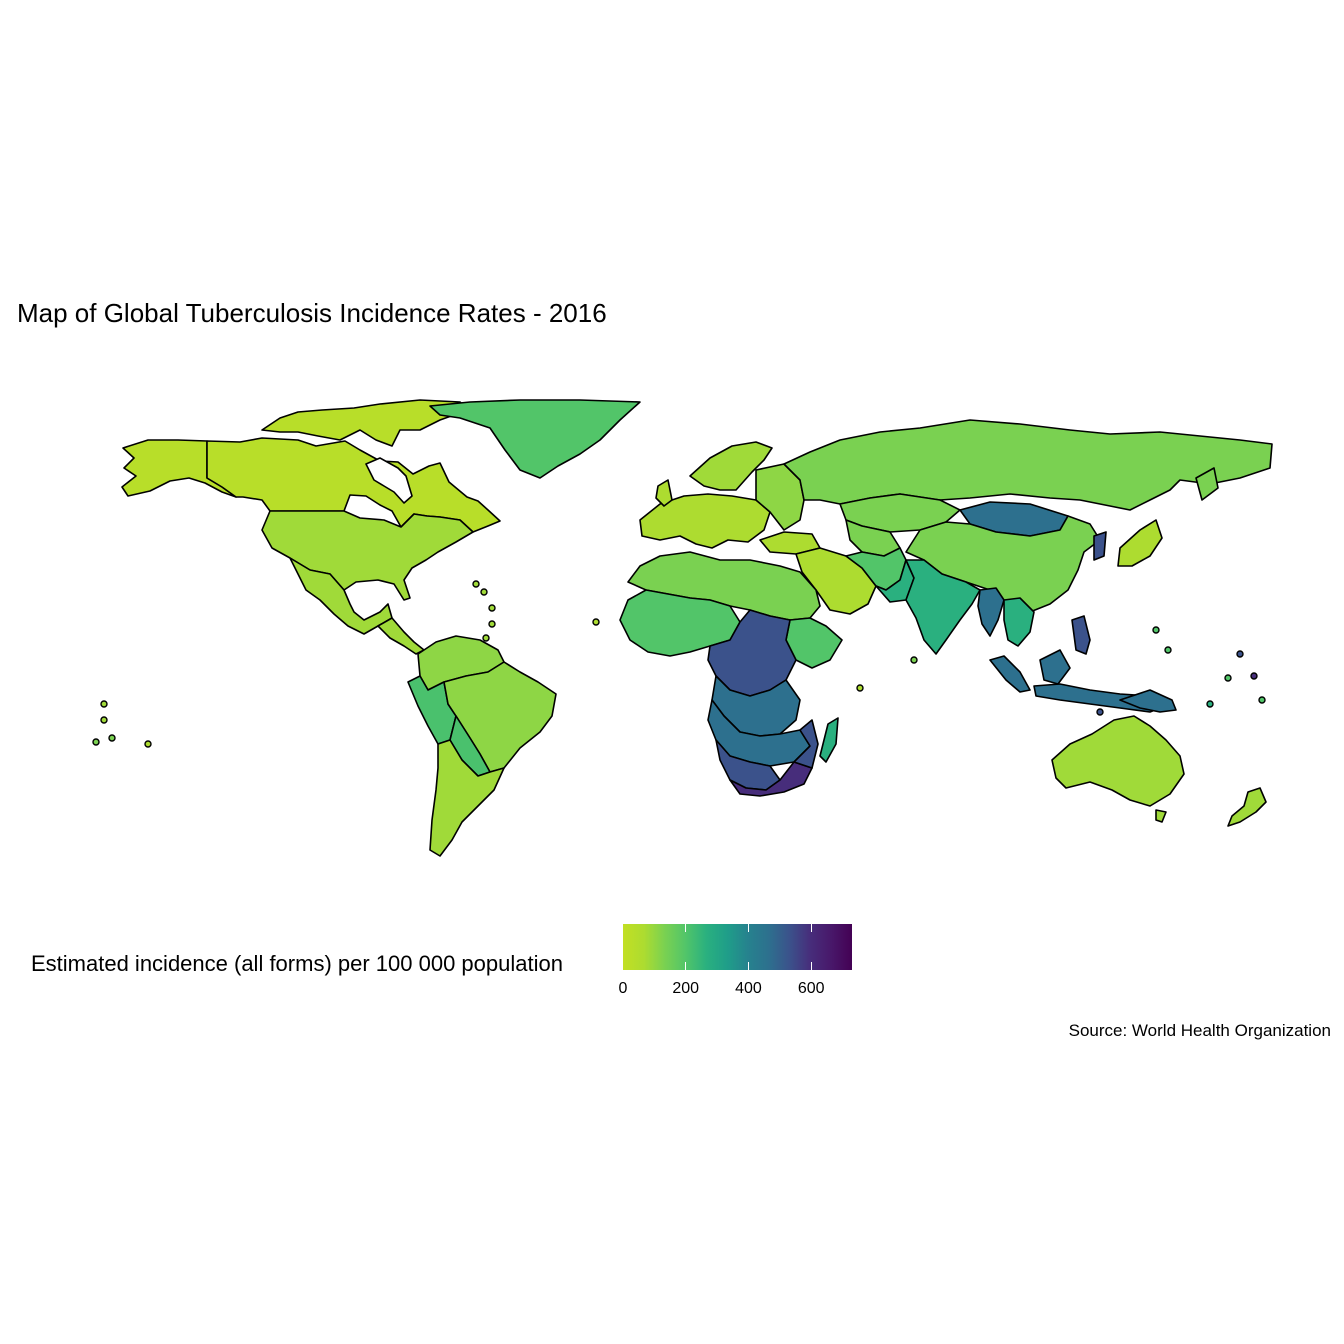 This screenshot has width=1344, height=1344. Describe the element at coordinates (1161, 816) in the screenshot. I see `region-tasmania` at that location.